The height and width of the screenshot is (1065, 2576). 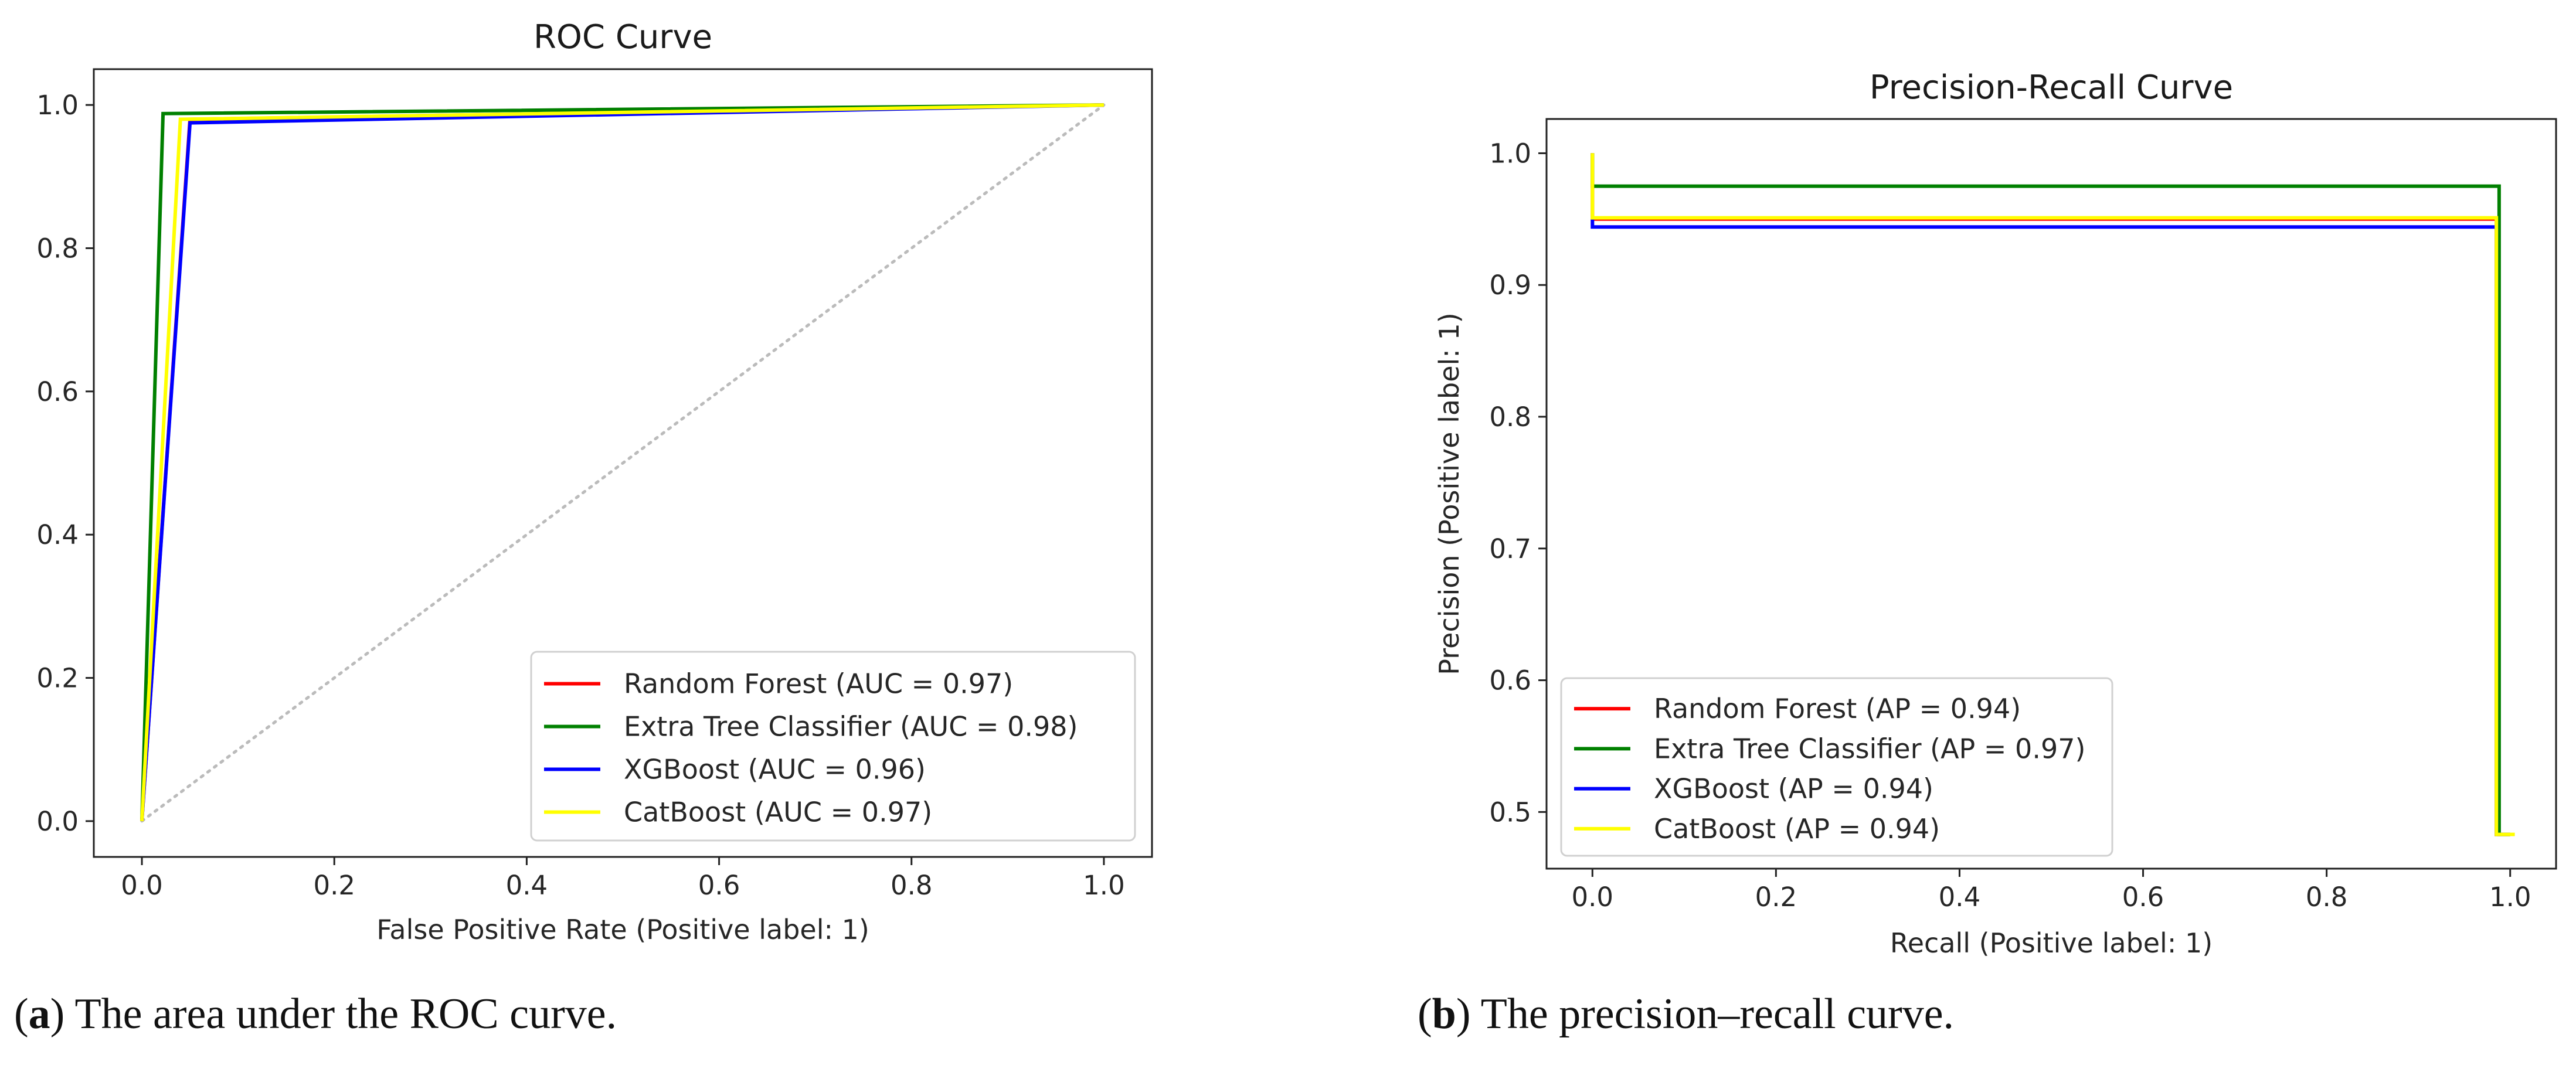 What do you see at coordinates (39, 1014) in the screenshot?
I see `caption-a-label: a` at bounding box center [39, 1014].